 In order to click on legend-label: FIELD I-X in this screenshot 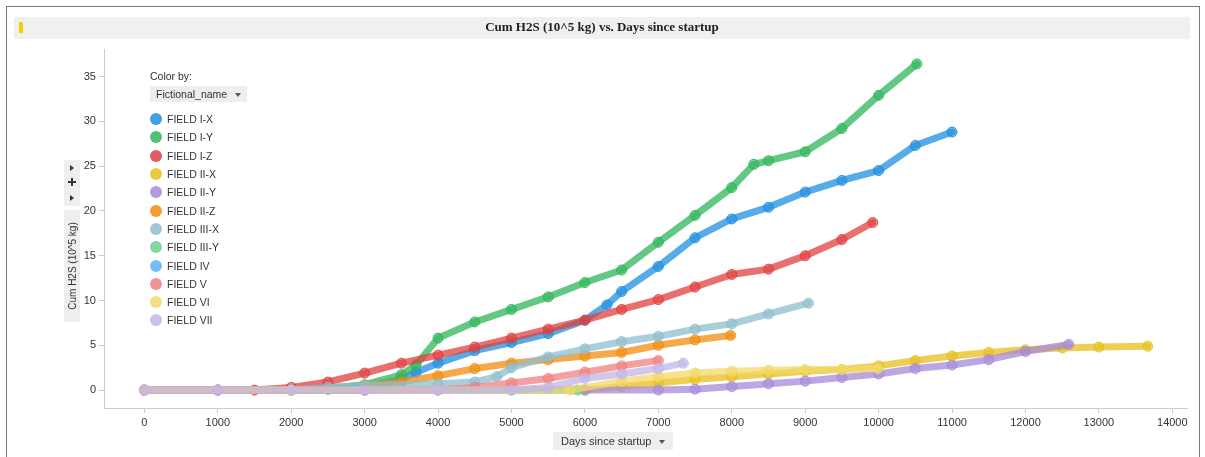, I will do `click(190, 120)`.